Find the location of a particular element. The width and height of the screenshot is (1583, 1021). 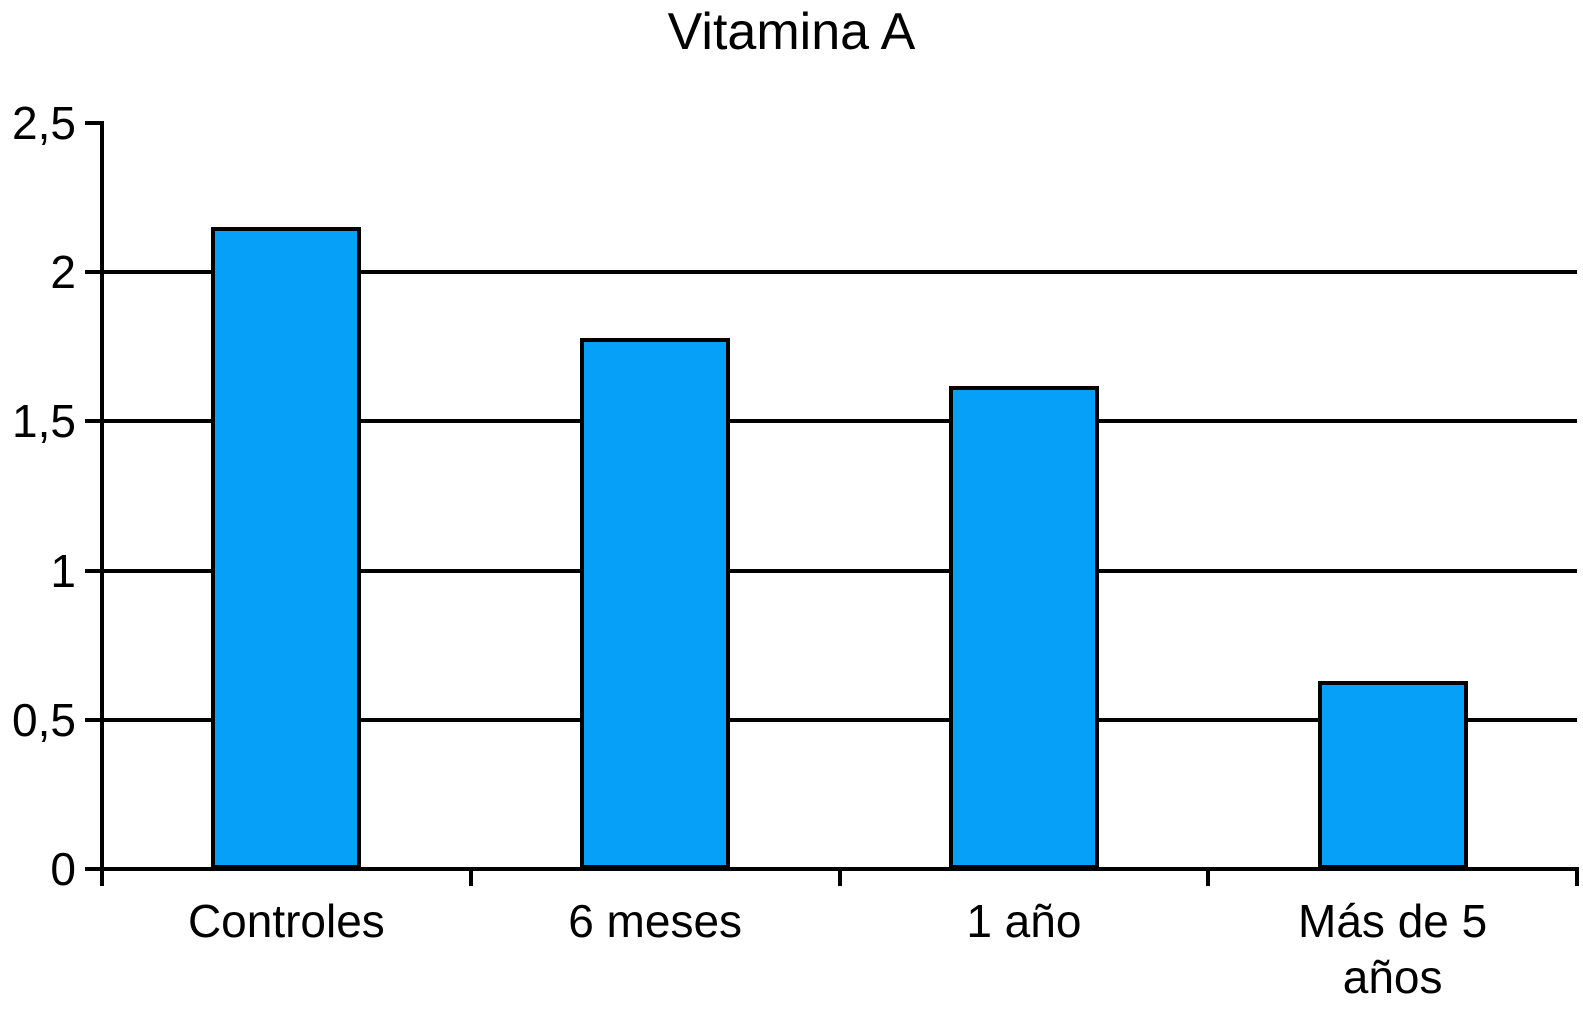

y-tick-label: 0,5 is located at coordinates (44, 719).